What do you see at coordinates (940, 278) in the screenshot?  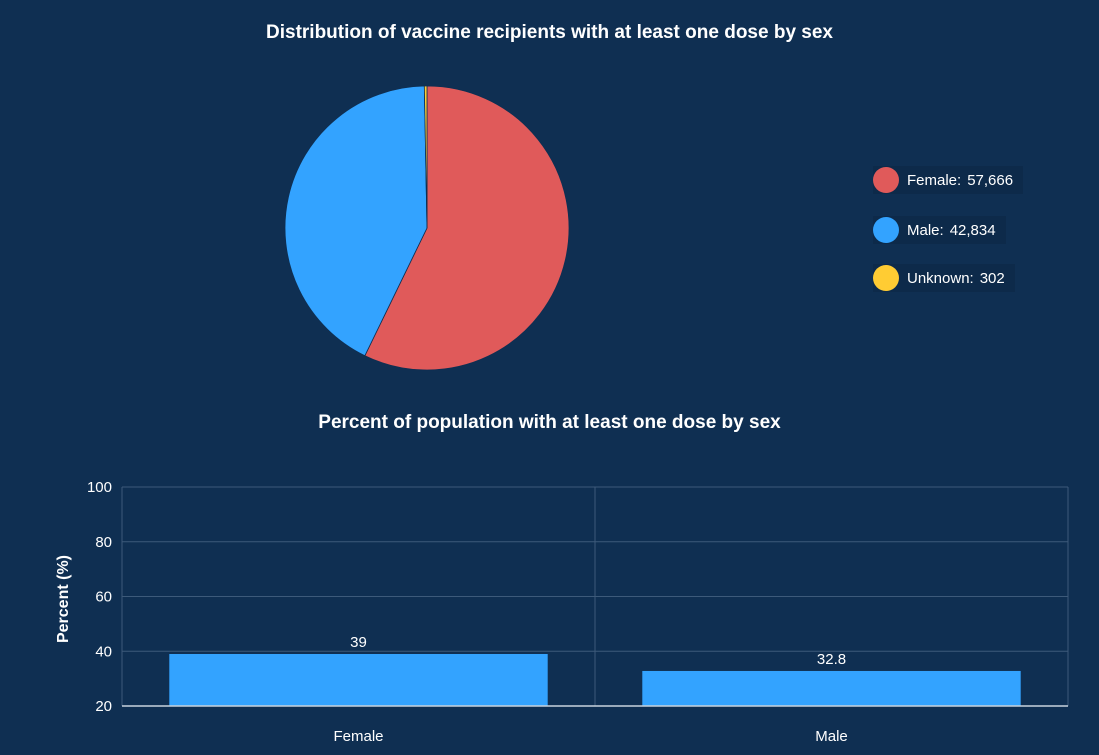 I see `legend-label-unknown: Unknown:` at bounding box center [940, 278].